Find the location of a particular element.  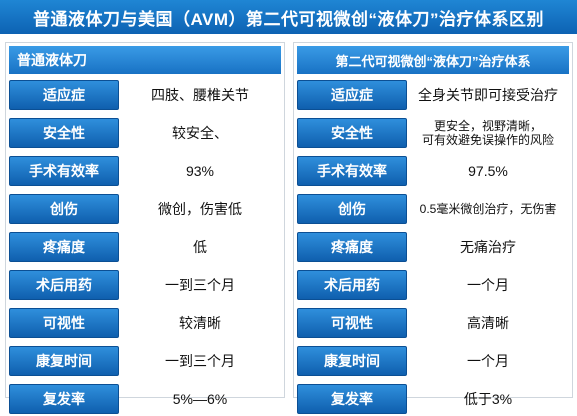

comparison-row: 复发率 5%—6% is located at coordinates (145, 399).